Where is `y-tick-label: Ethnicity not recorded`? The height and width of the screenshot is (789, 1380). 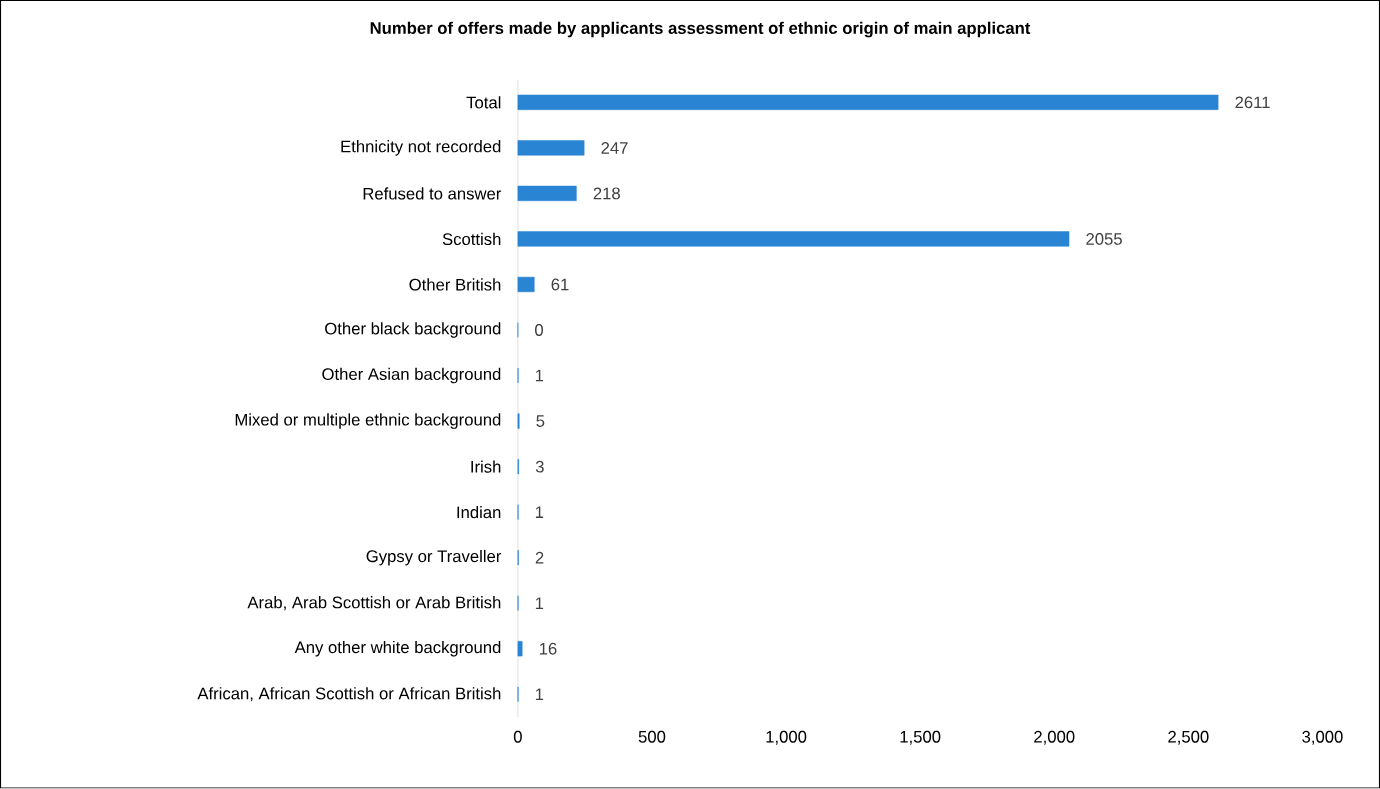
y-tick-label: Ethnicity not recorded is located at coordinates (421, 148).